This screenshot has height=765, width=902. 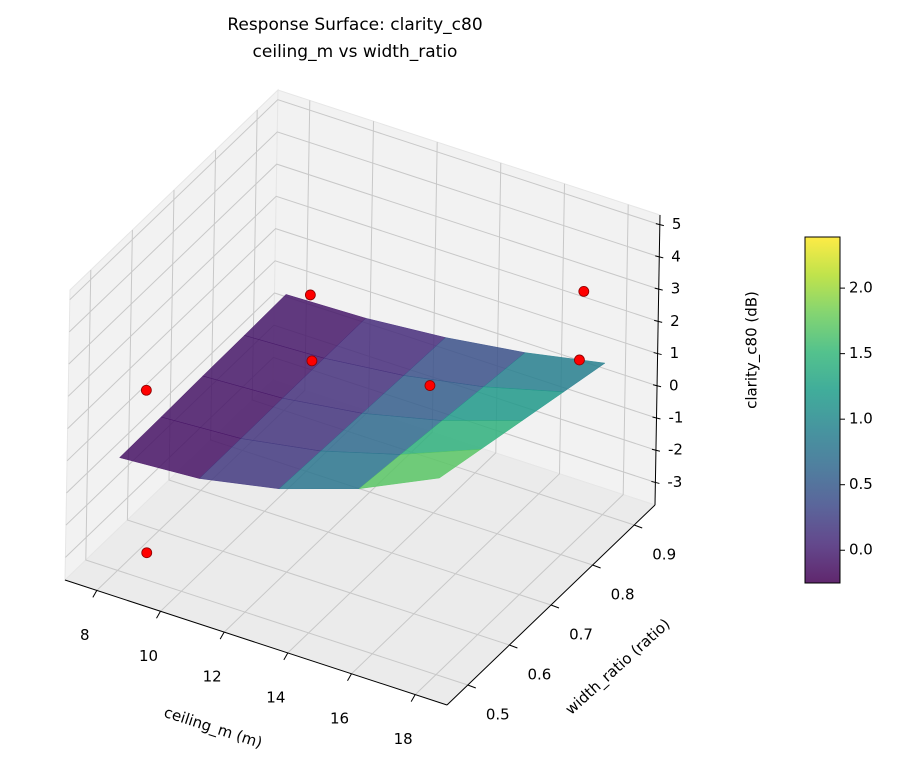 What do you see at coordinates (256, 642) in the screenshot?
I see `x-axis-line` at bounding box center [256, 642].